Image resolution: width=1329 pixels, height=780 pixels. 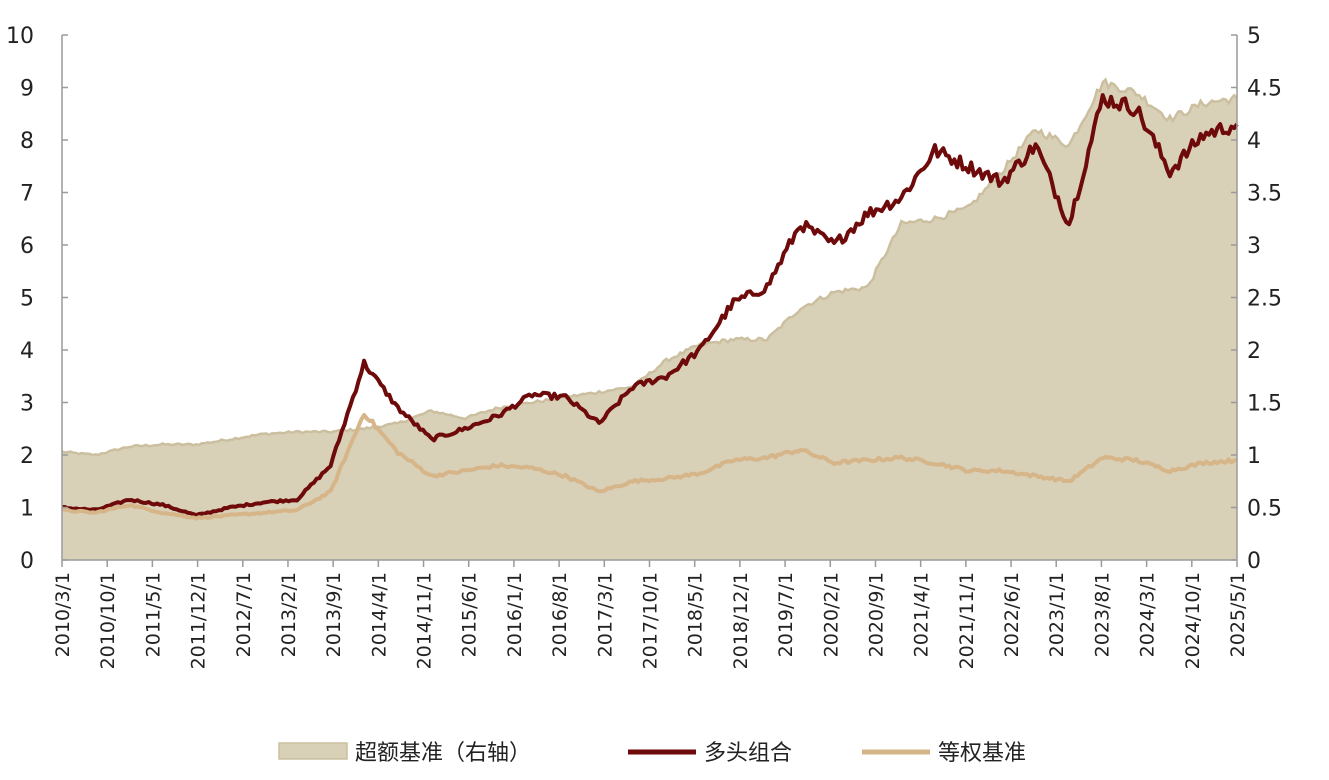 I want to click on left-tick-label: 5, so click(x=27, y=299).